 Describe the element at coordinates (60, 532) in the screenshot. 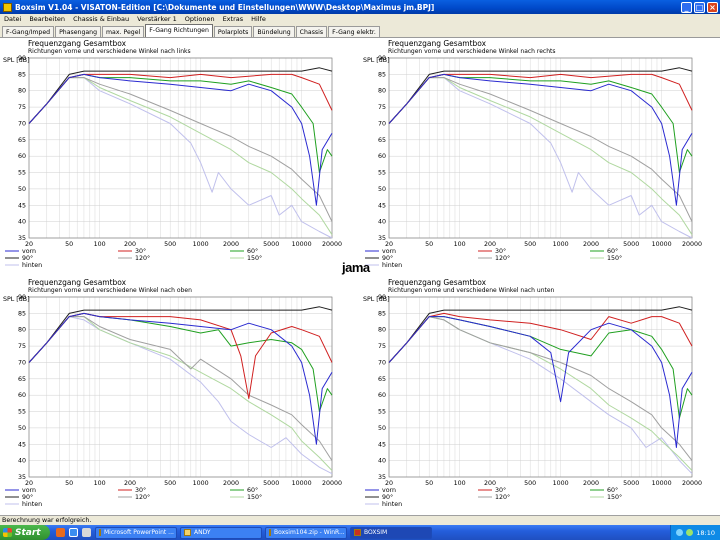

I see `firefox-icon` at that location.